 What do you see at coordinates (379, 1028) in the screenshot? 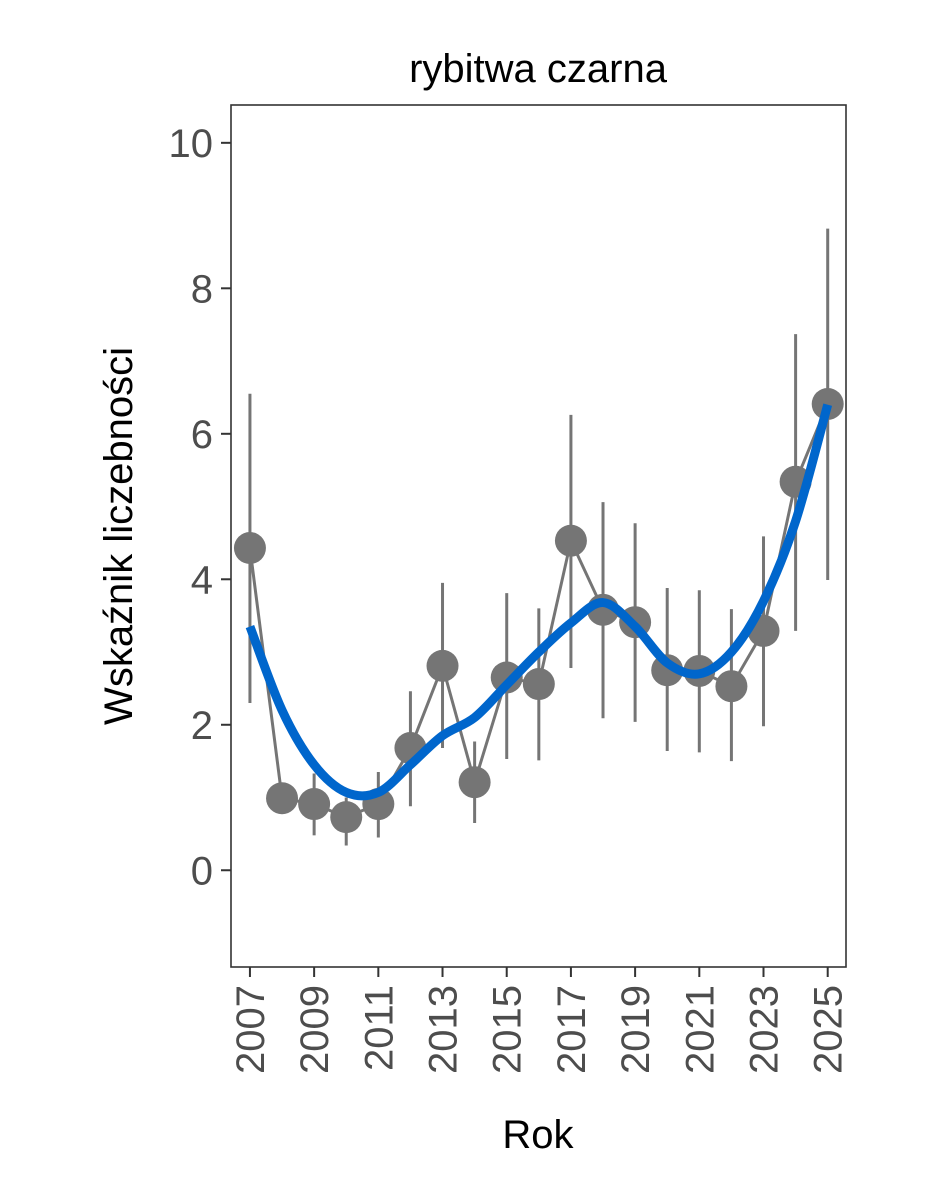
I see `x-tick-label: 2011` at bounding box center [379, 1028].